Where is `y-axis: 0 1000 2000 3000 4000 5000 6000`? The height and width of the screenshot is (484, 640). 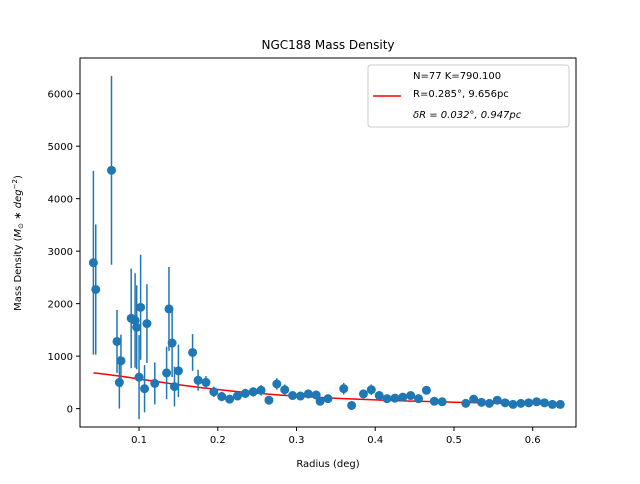
y-axis: 0 1000 2000 3000 4000 5000 6000 is located at coordinates (64, 253).